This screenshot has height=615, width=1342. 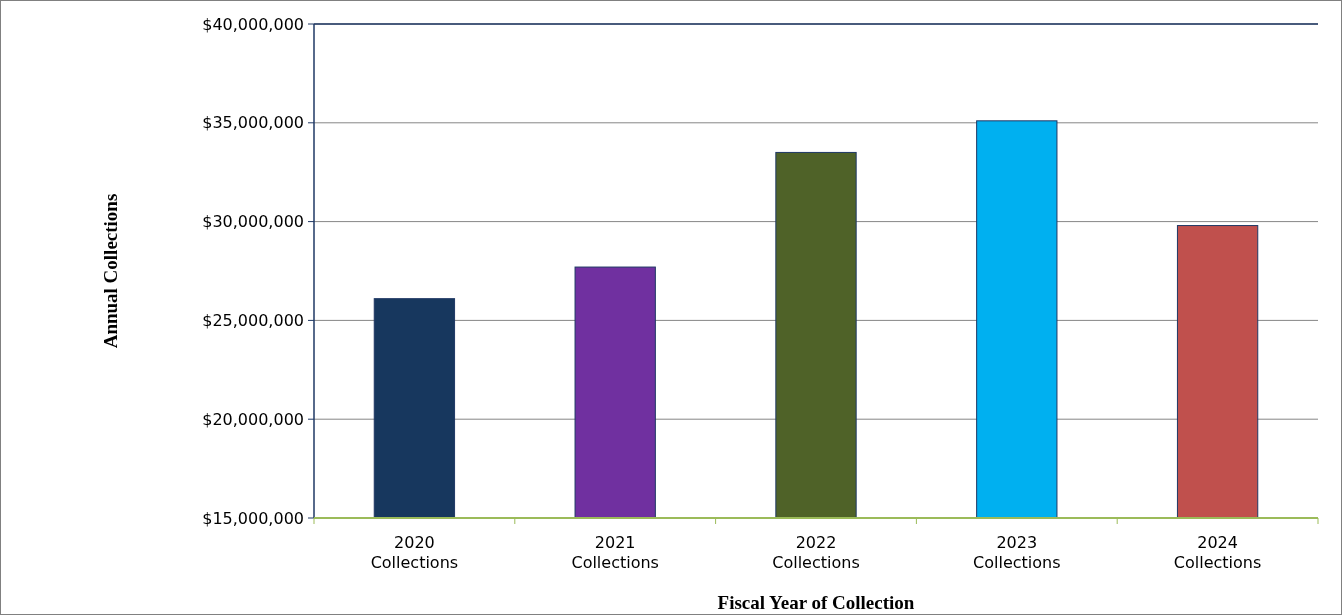 What do you see at coordinates (253, 24) in the screenshot?
I see `y-tick-label: $40,000,000` at bounding box center [253, 24].